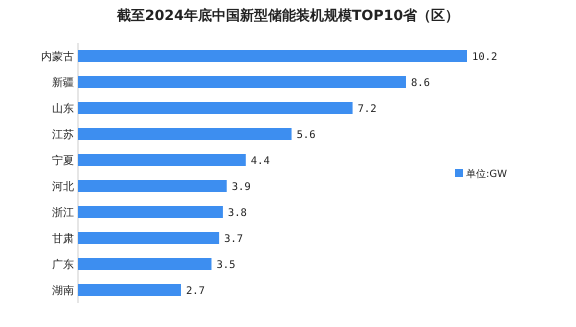  Describe the element at coordinates (260, 161) in the screenshot. I see `data-label: 4.4` at that location.